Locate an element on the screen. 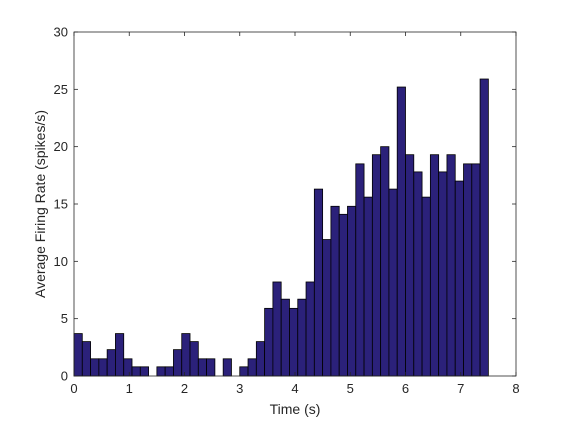  x-tick-label: 5 is located at coordinates (350, 388).